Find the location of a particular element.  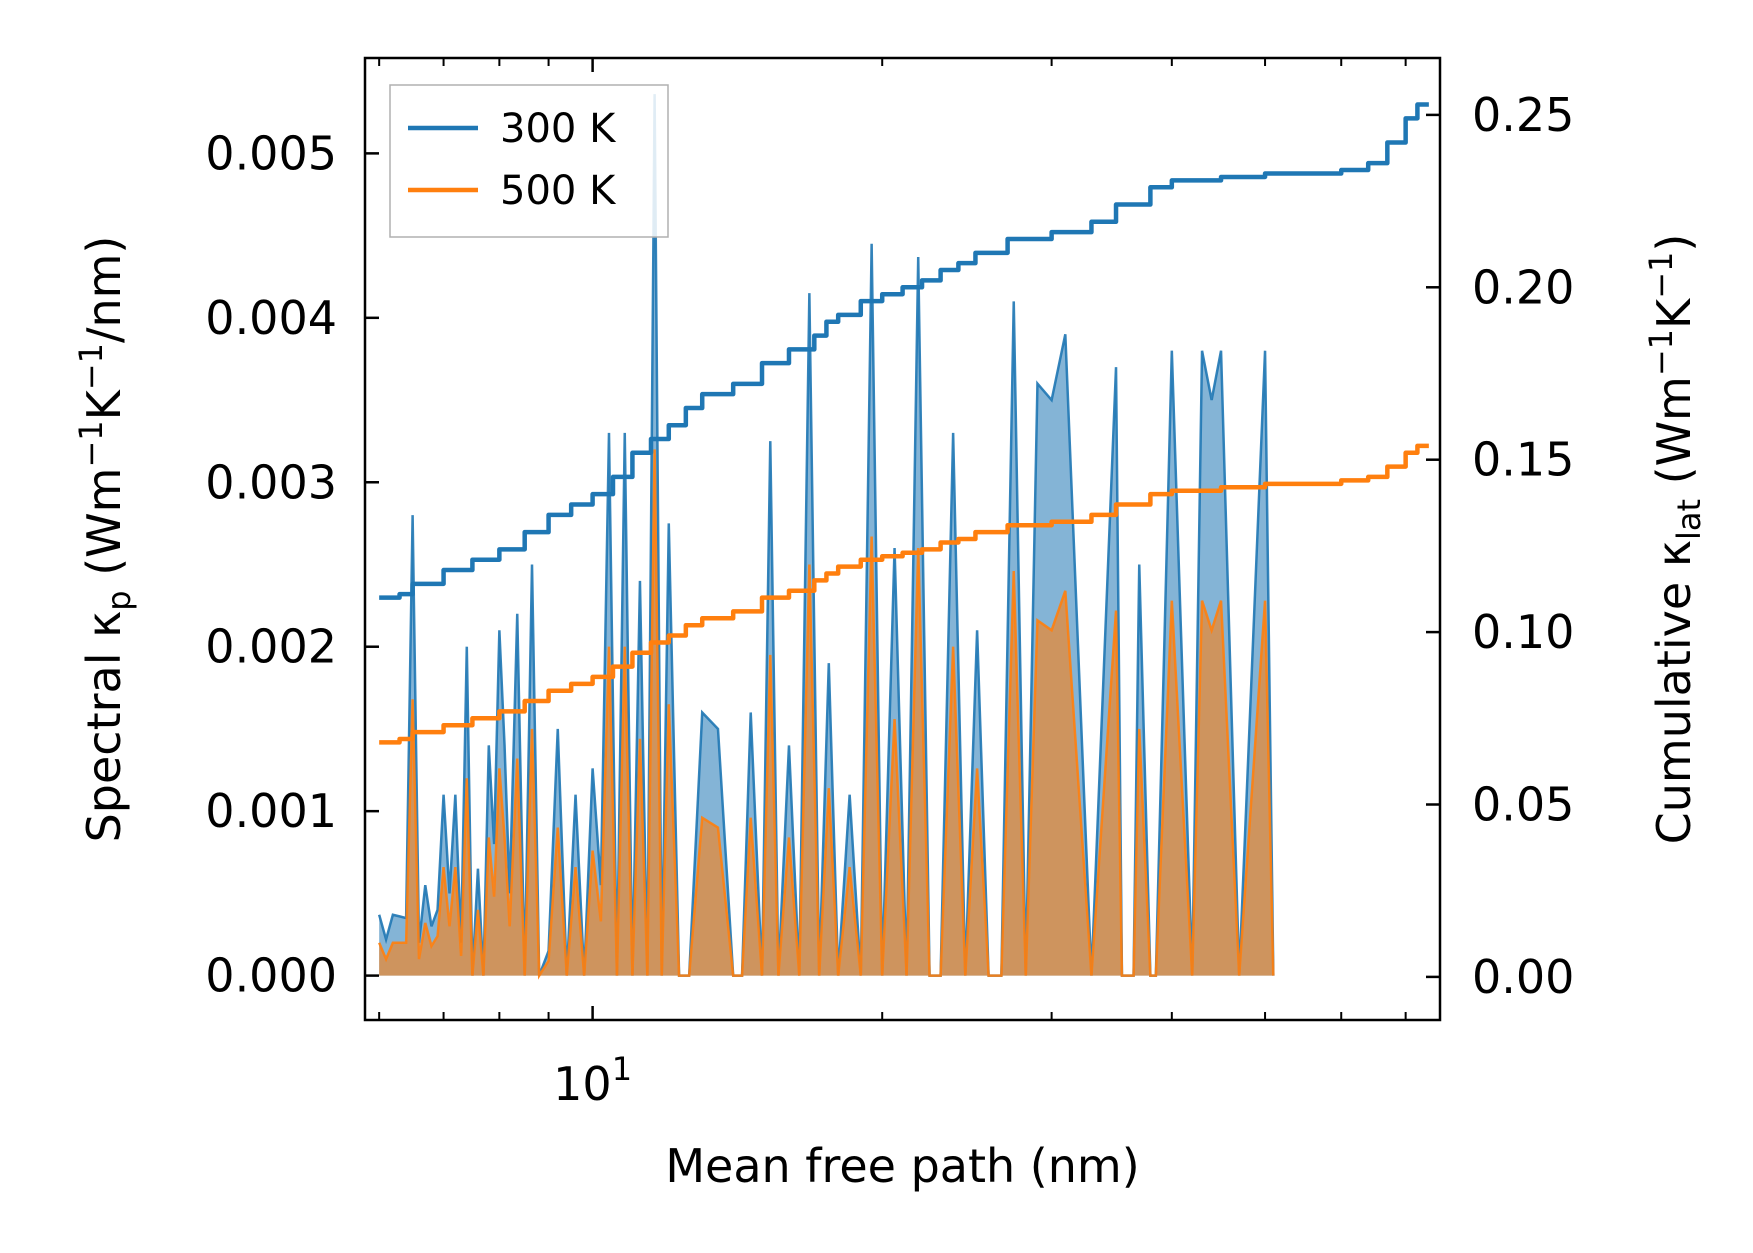

right-y-label-mid: K is located at coordinates (1674, 313).